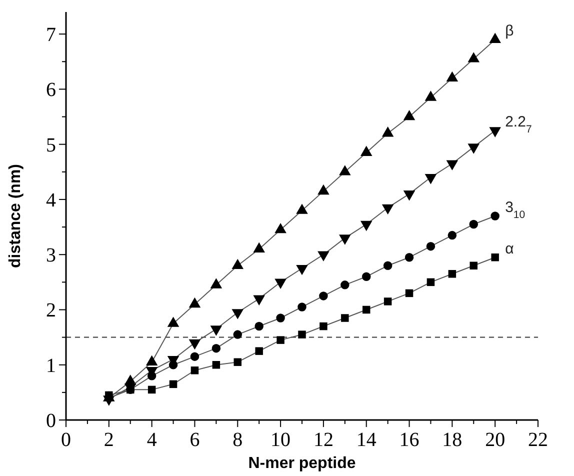  What do you see at coordinates (109, 440) in the screenshot?
I see `x-tick-label: 2` at bounding box center [109, 440].